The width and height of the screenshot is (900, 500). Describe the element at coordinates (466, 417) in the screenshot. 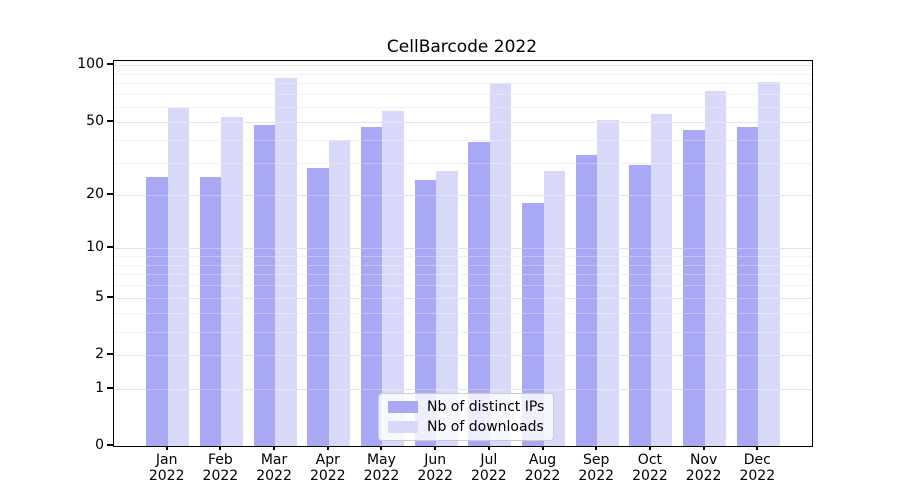

I see `legend: Nb of distinct IPs Nb of downloads` at that location.